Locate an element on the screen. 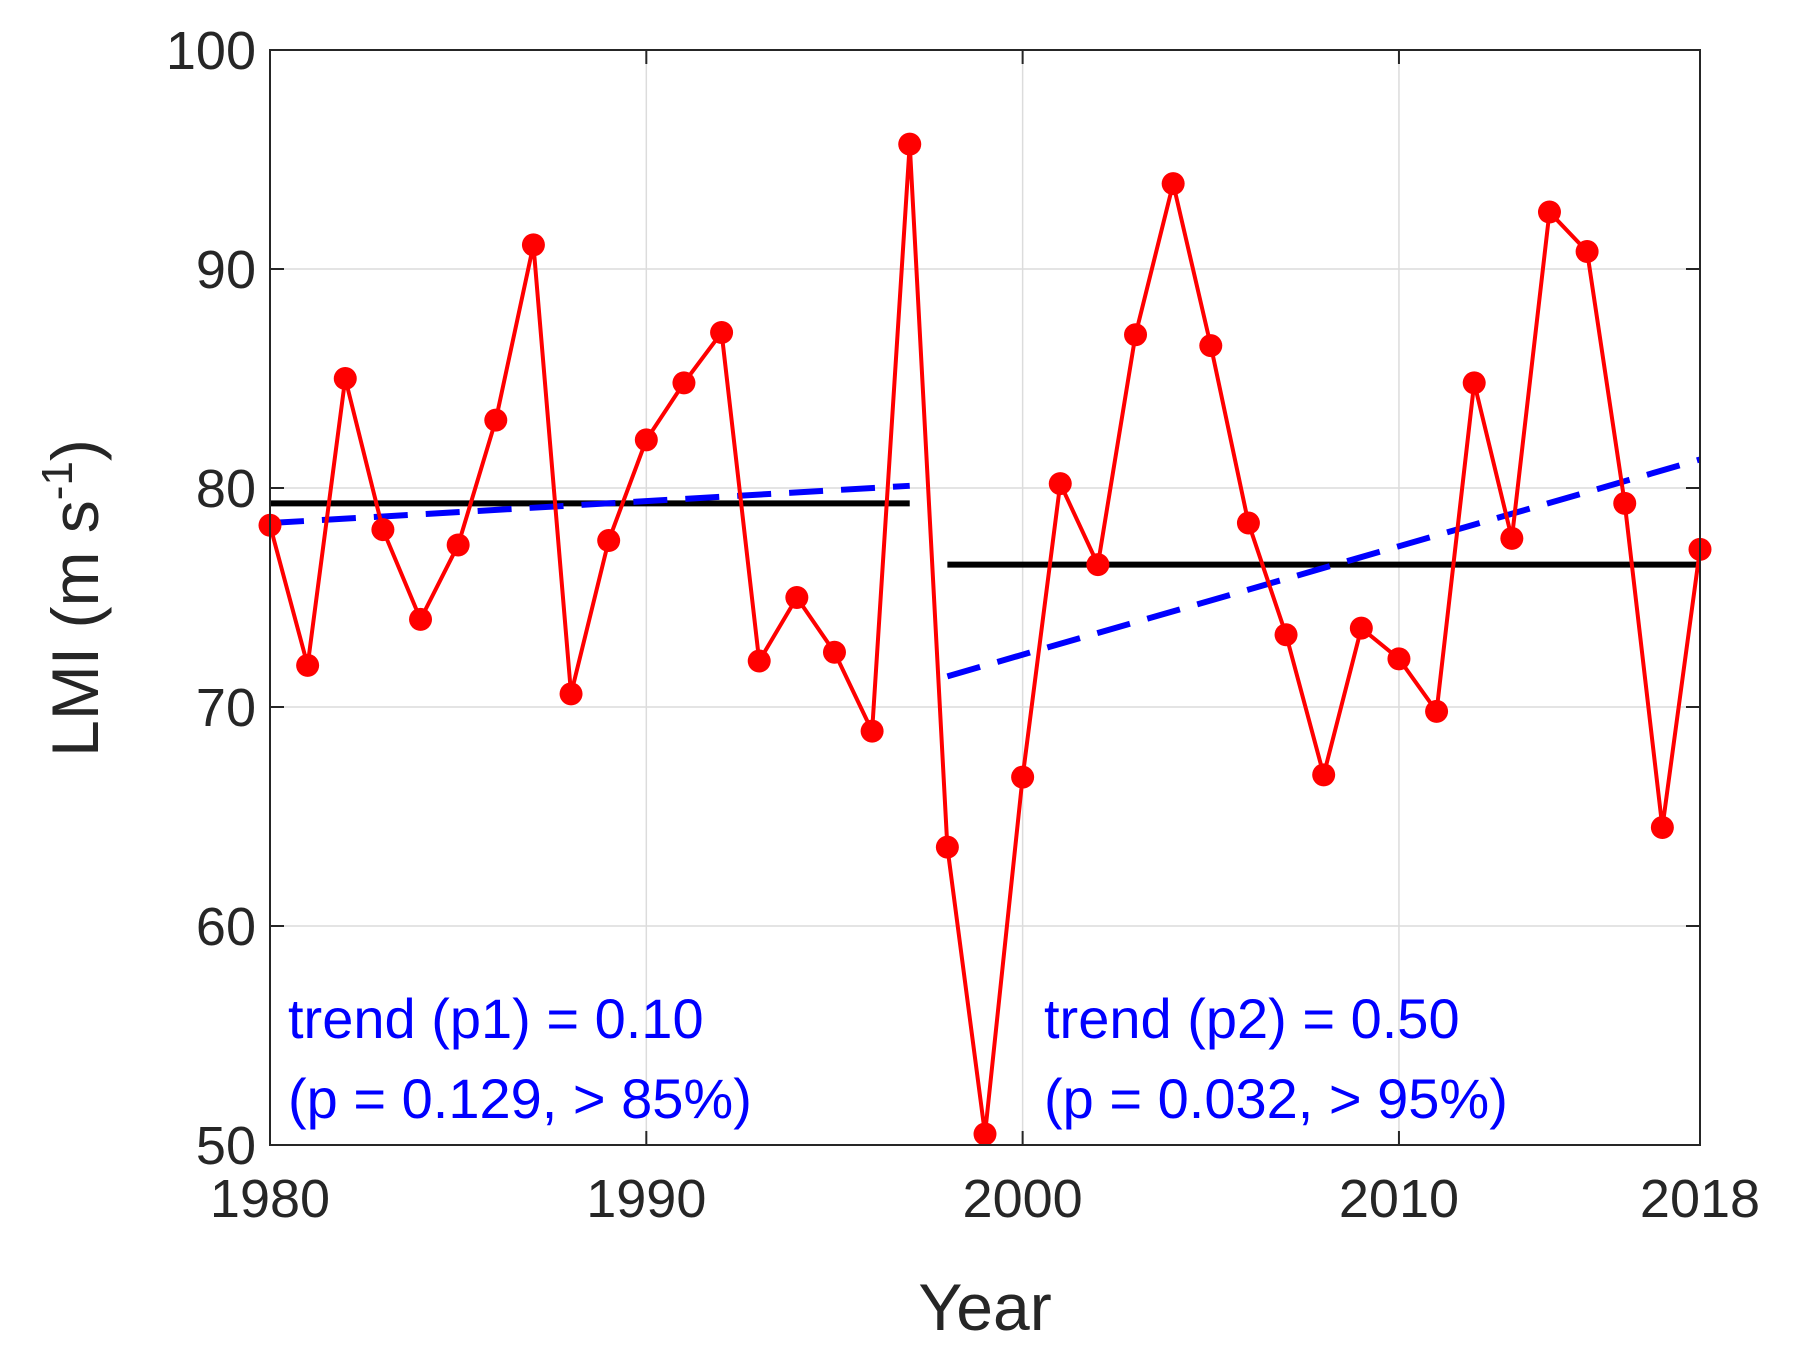  x-tick-label: 1980 is located at coordinates (270, 1199).